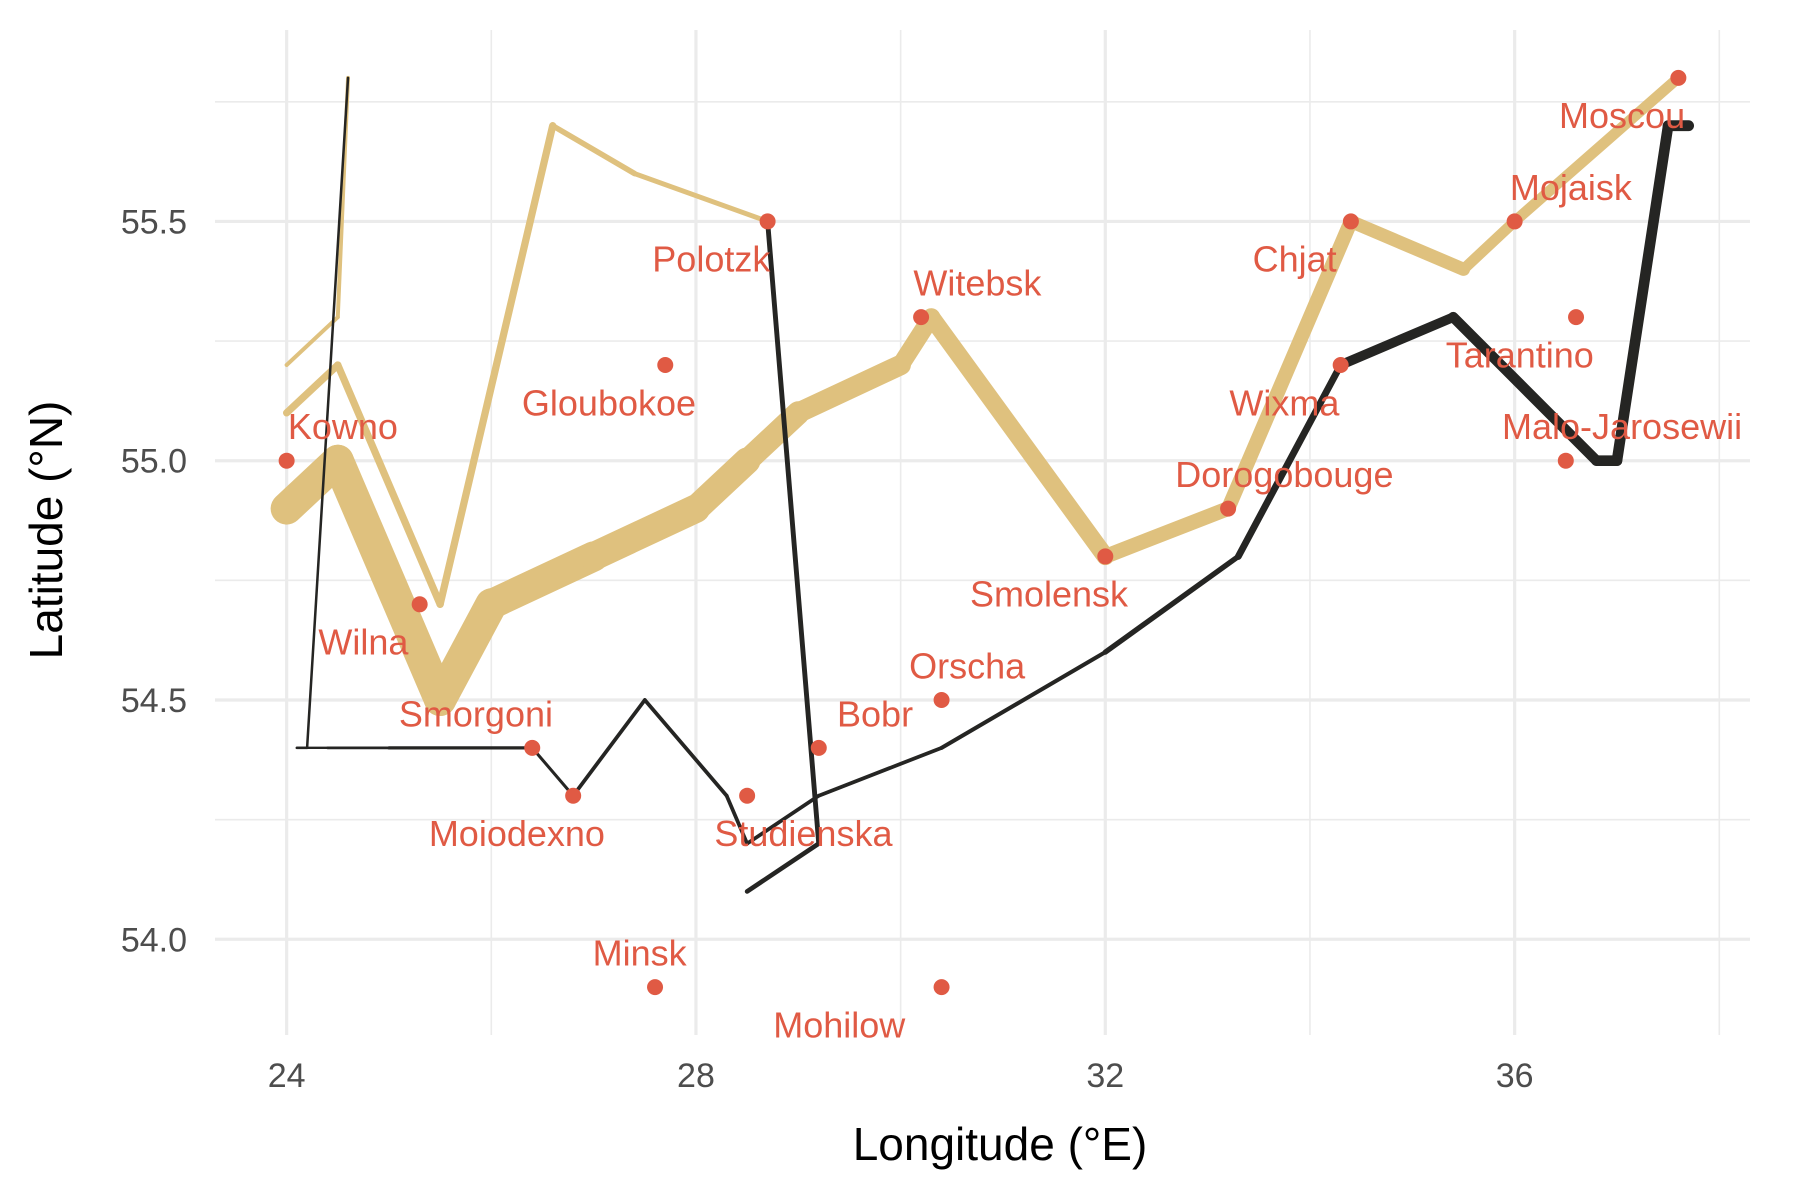  What do you see at coordinates (154, 701) in the screenshot?
I see `y-tick-label: 54.5` at bounding box center [154, 701].